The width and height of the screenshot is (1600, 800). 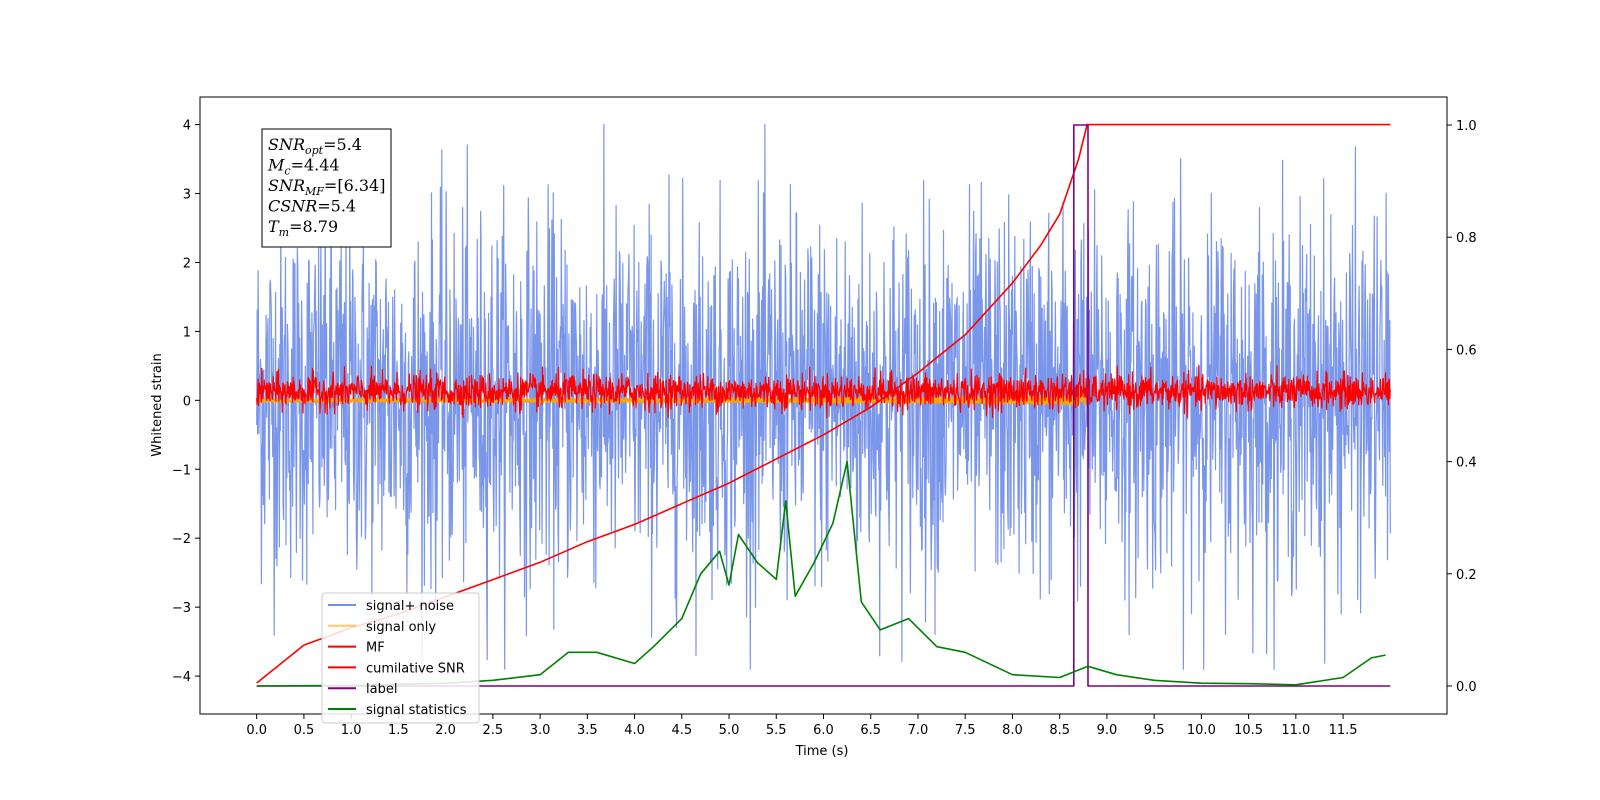 I want to click on y-tick-label-right: 0.4, so click(x=1466, y=463).